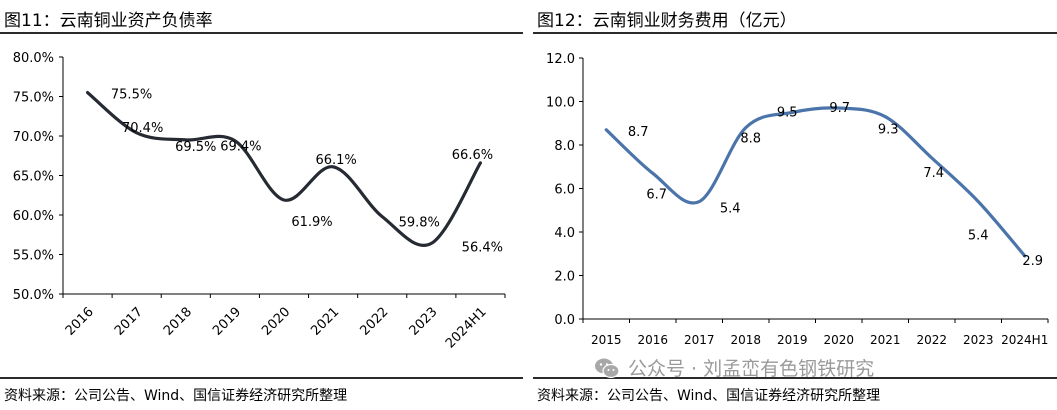  Describe the element at coordinates (108, 21) in the screenshot. I see `left-chart-title: 图11：云南铜业资产负债率` at that location.